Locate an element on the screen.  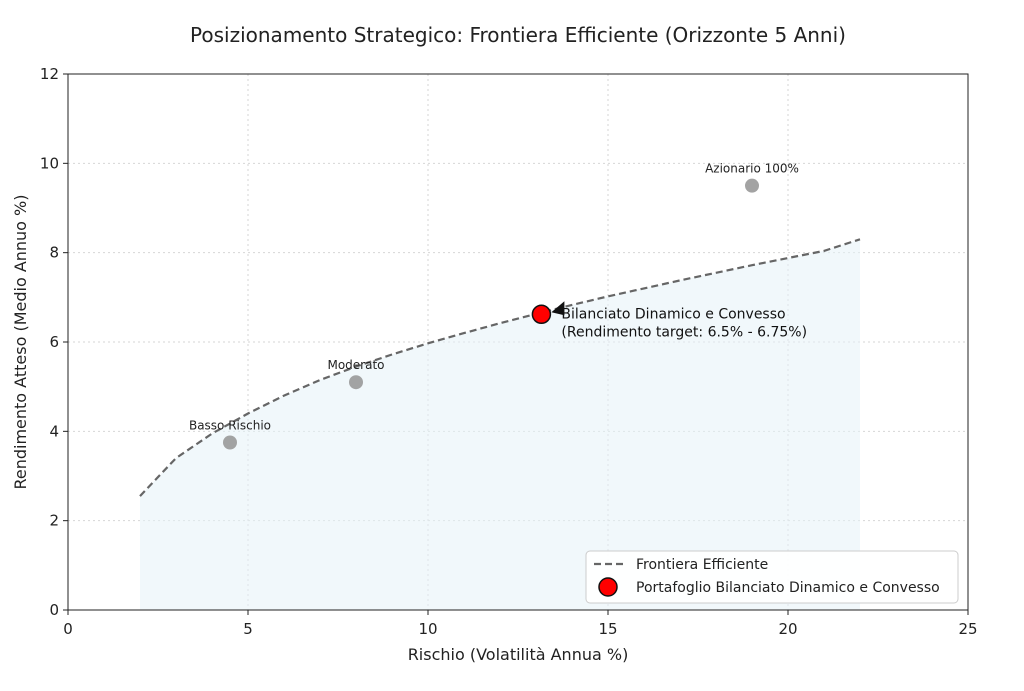
target-arrow is located at coordinates (558, 308).